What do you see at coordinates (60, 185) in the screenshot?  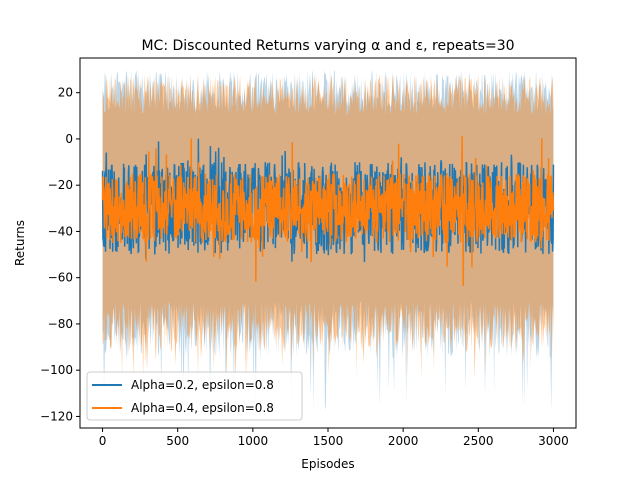 I see `y-tick-label: −20` at bounding box center [60, 185].